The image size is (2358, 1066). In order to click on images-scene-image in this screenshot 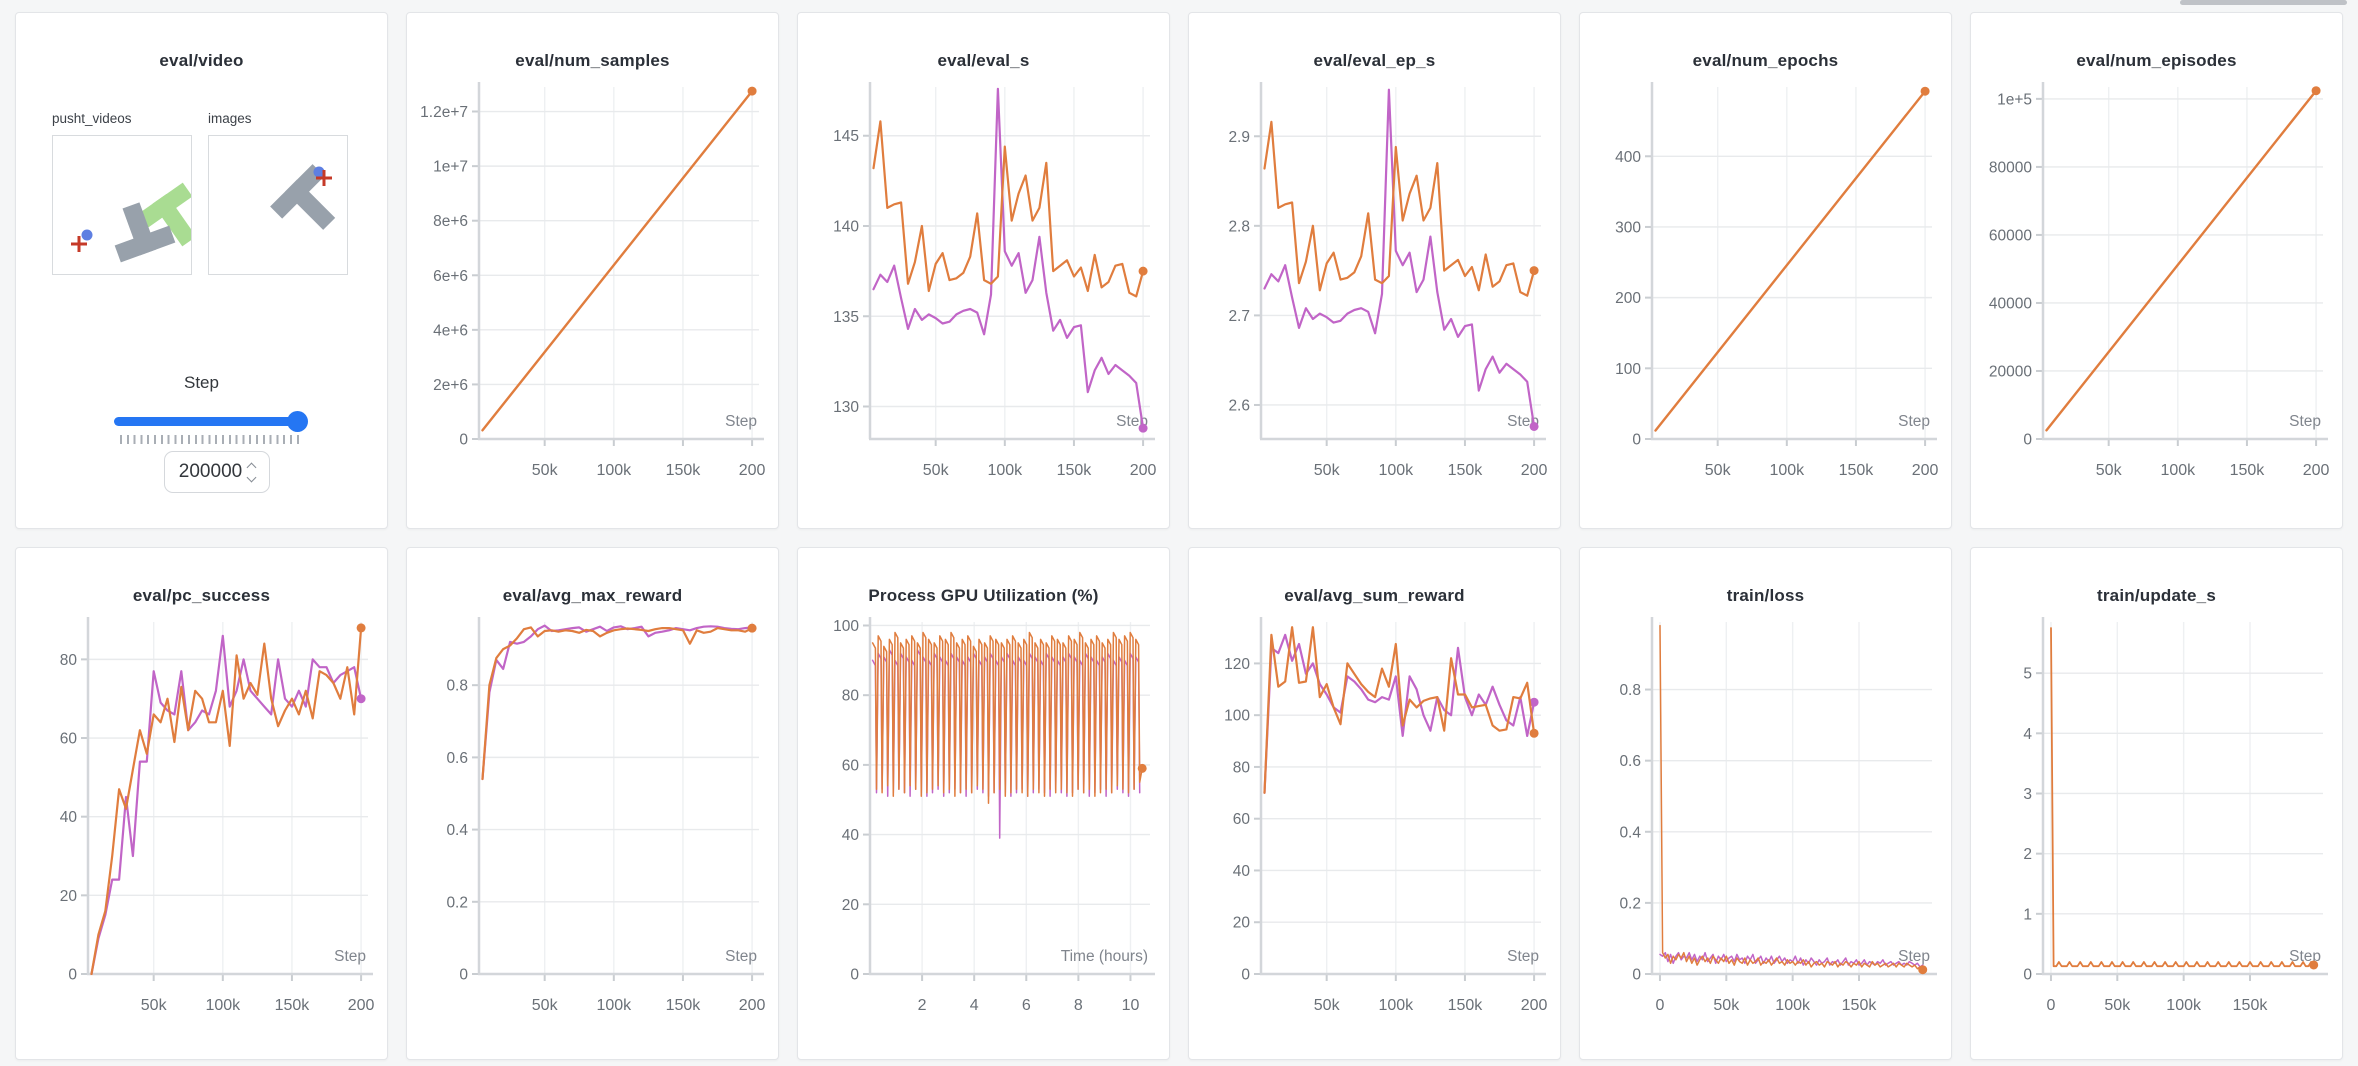, I will do `click(303, 197)`.